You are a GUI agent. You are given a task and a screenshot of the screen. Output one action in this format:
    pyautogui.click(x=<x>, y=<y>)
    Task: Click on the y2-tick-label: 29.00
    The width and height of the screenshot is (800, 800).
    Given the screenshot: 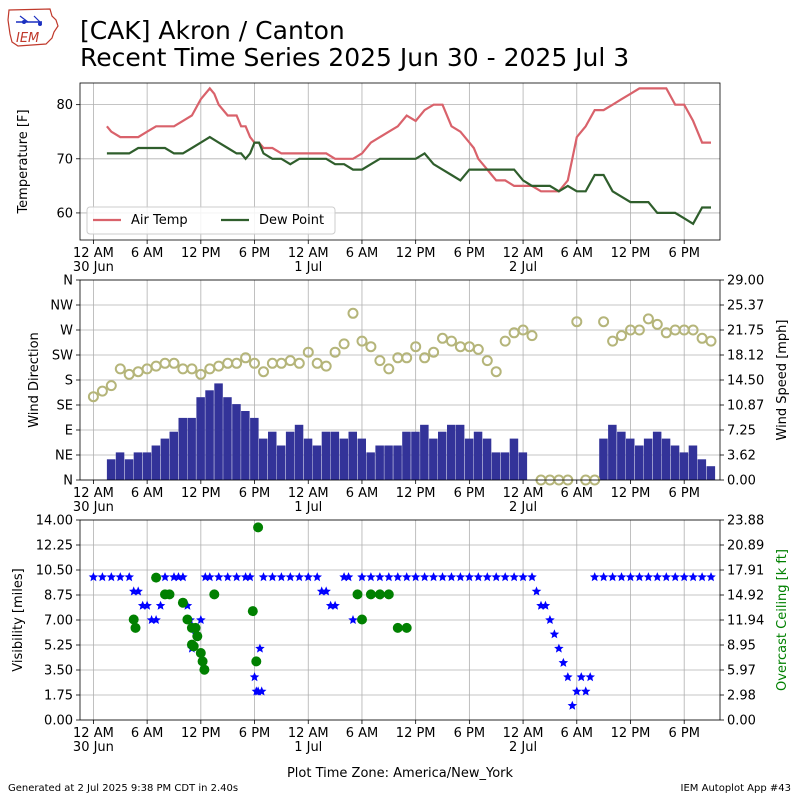 What is the action you would take?
    pyautogui.click(x=745, y=281)
    